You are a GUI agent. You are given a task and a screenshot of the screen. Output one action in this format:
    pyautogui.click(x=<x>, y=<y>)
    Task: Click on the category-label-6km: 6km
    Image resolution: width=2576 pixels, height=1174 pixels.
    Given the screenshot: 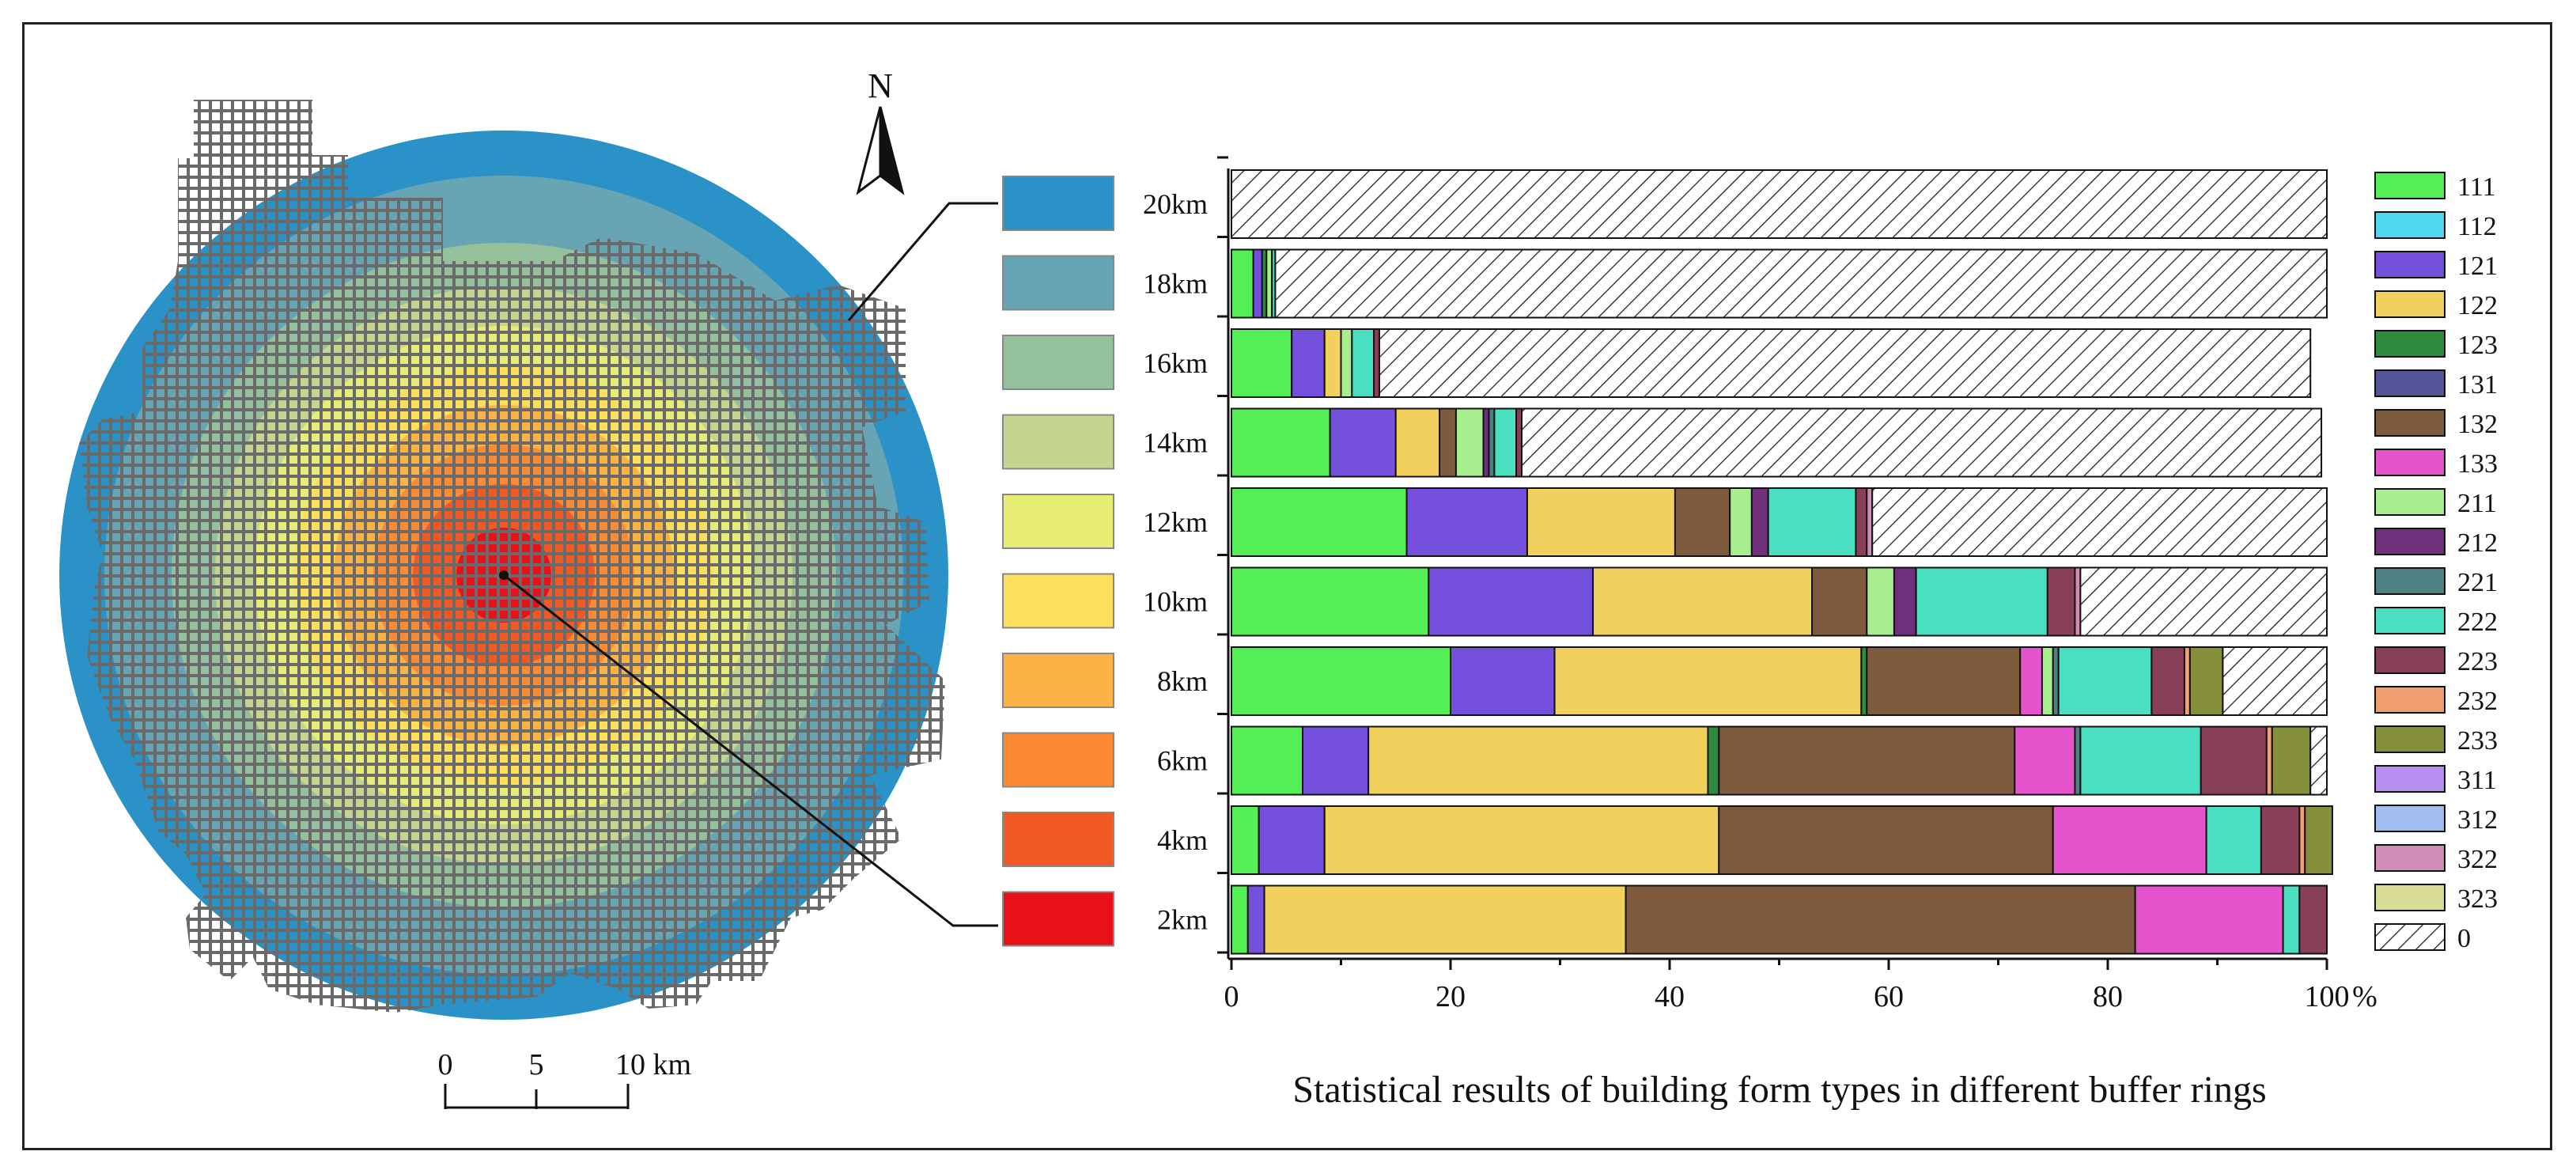 What is the action you would take?
    pyautogui.click(x=1183, y=761)
    